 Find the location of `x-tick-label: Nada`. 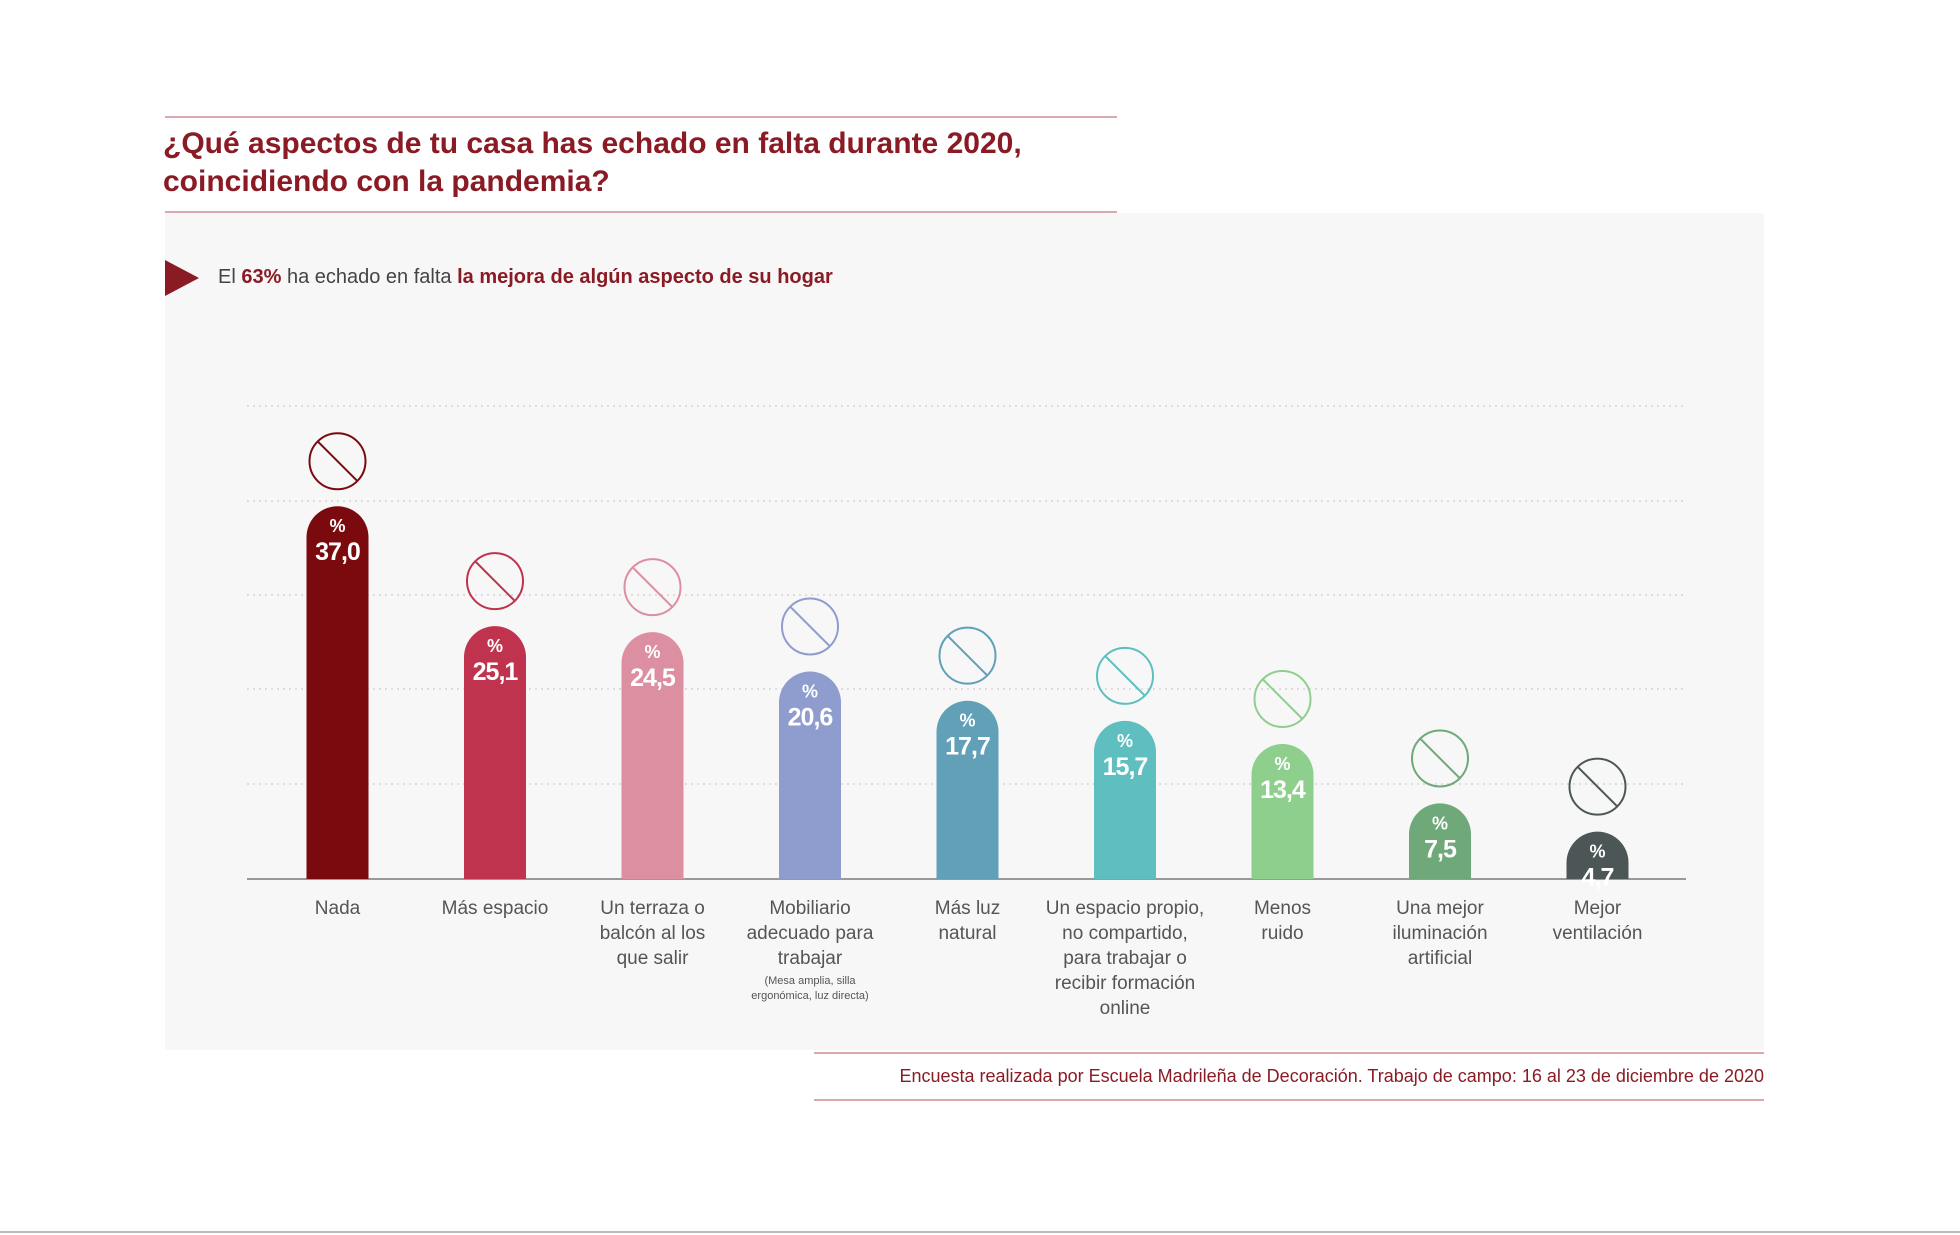

x-tick-label: Nada is located at coordinates (337, 908).